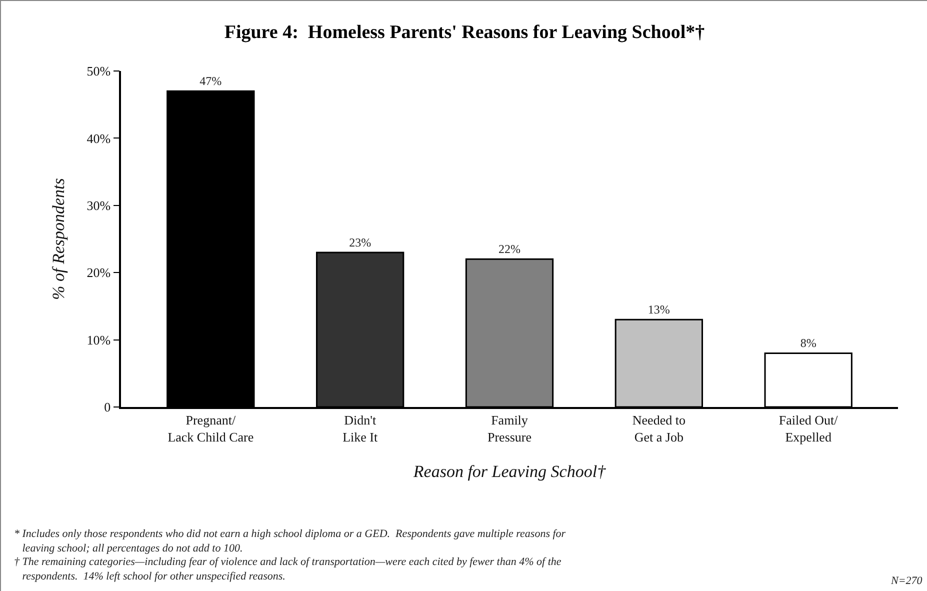 The image size is (927, 591). Describe the element at coordinates (465, 32) in the screenshot. I see `chart-title: Figure 4: Homeless Parents' Reasons for Leaving School*†` at that location.